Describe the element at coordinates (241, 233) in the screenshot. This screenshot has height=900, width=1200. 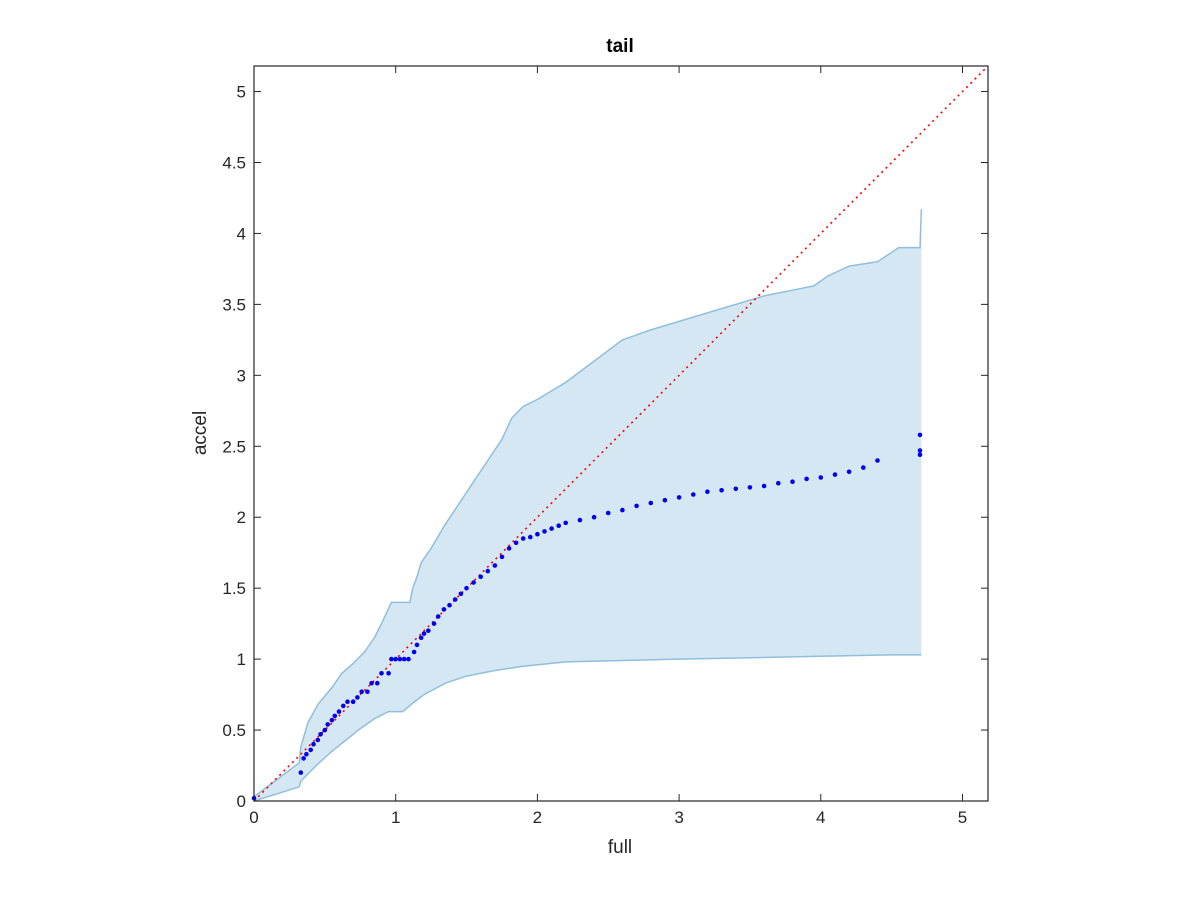
I see `y-tick-label: 4` at that location.